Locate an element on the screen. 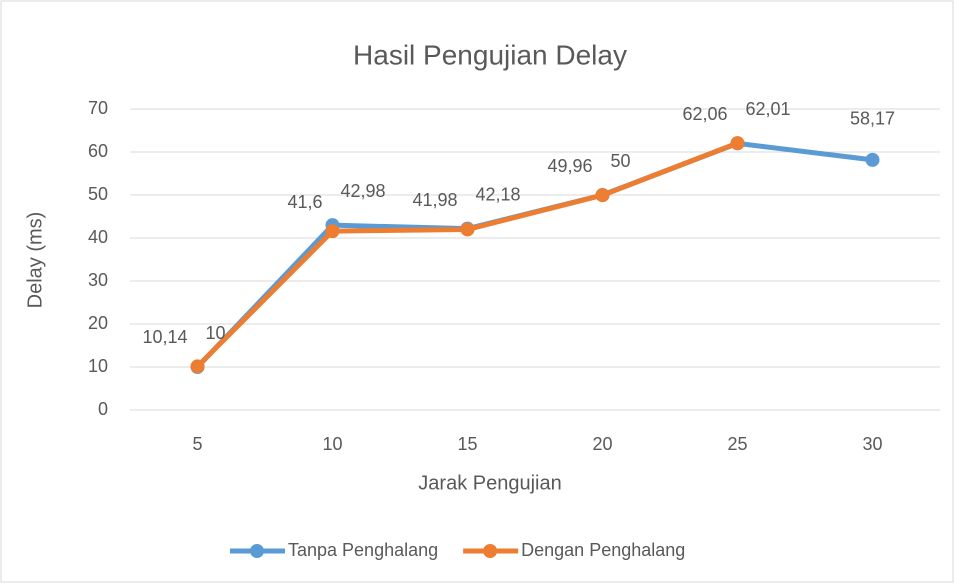  y-tick-label: 20 is located at coordinates (98, 323).